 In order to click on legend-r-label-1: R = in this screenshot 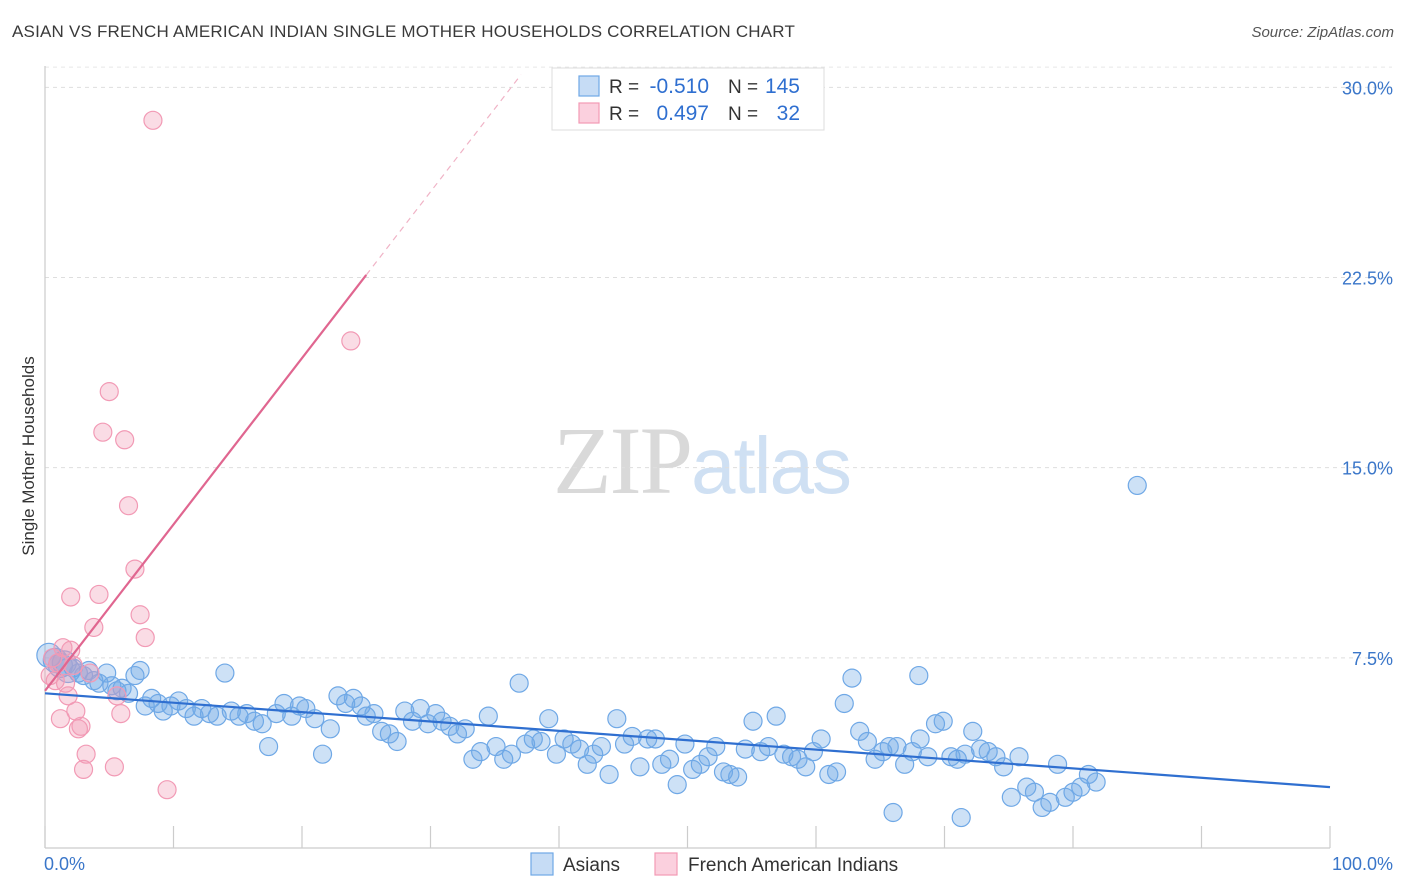, I will do `click(624, 87)`.